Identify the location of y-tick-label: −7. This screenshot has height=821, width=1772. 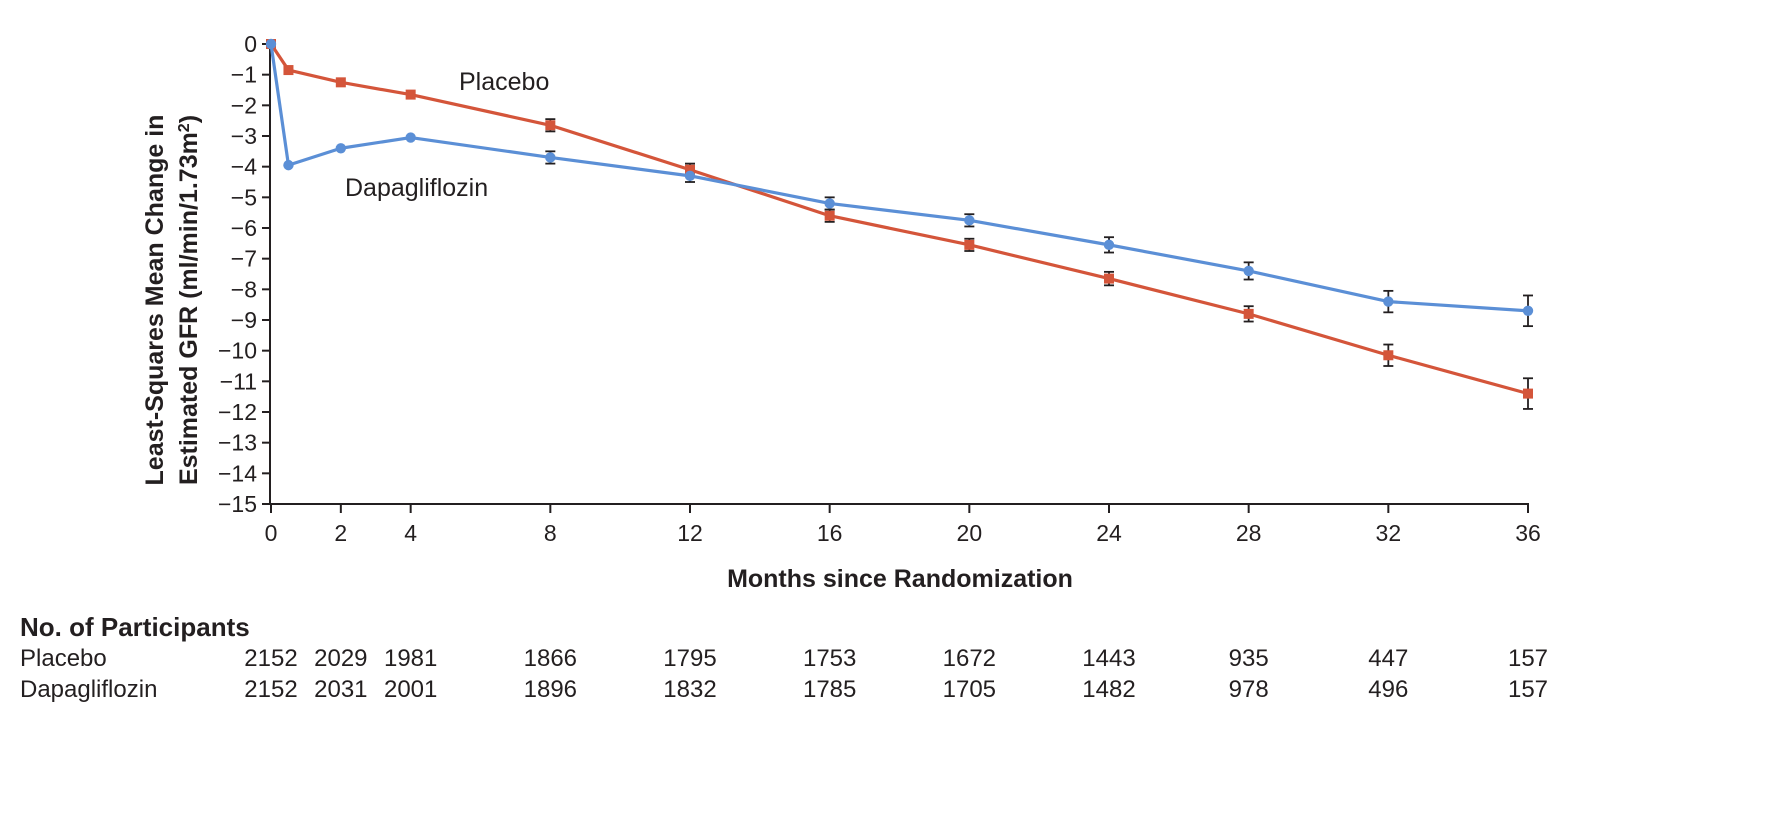
(244, 259).